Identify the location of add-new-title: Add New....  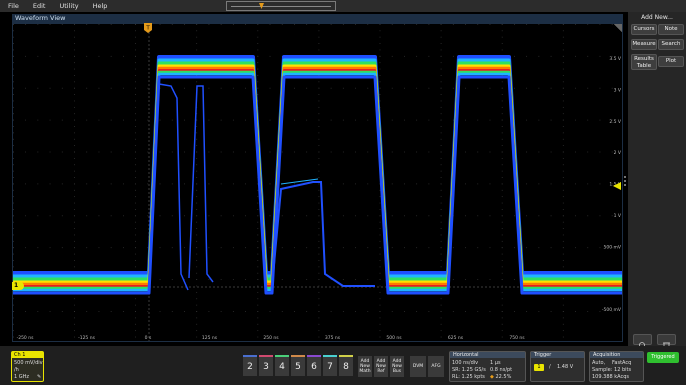
(657, 17).